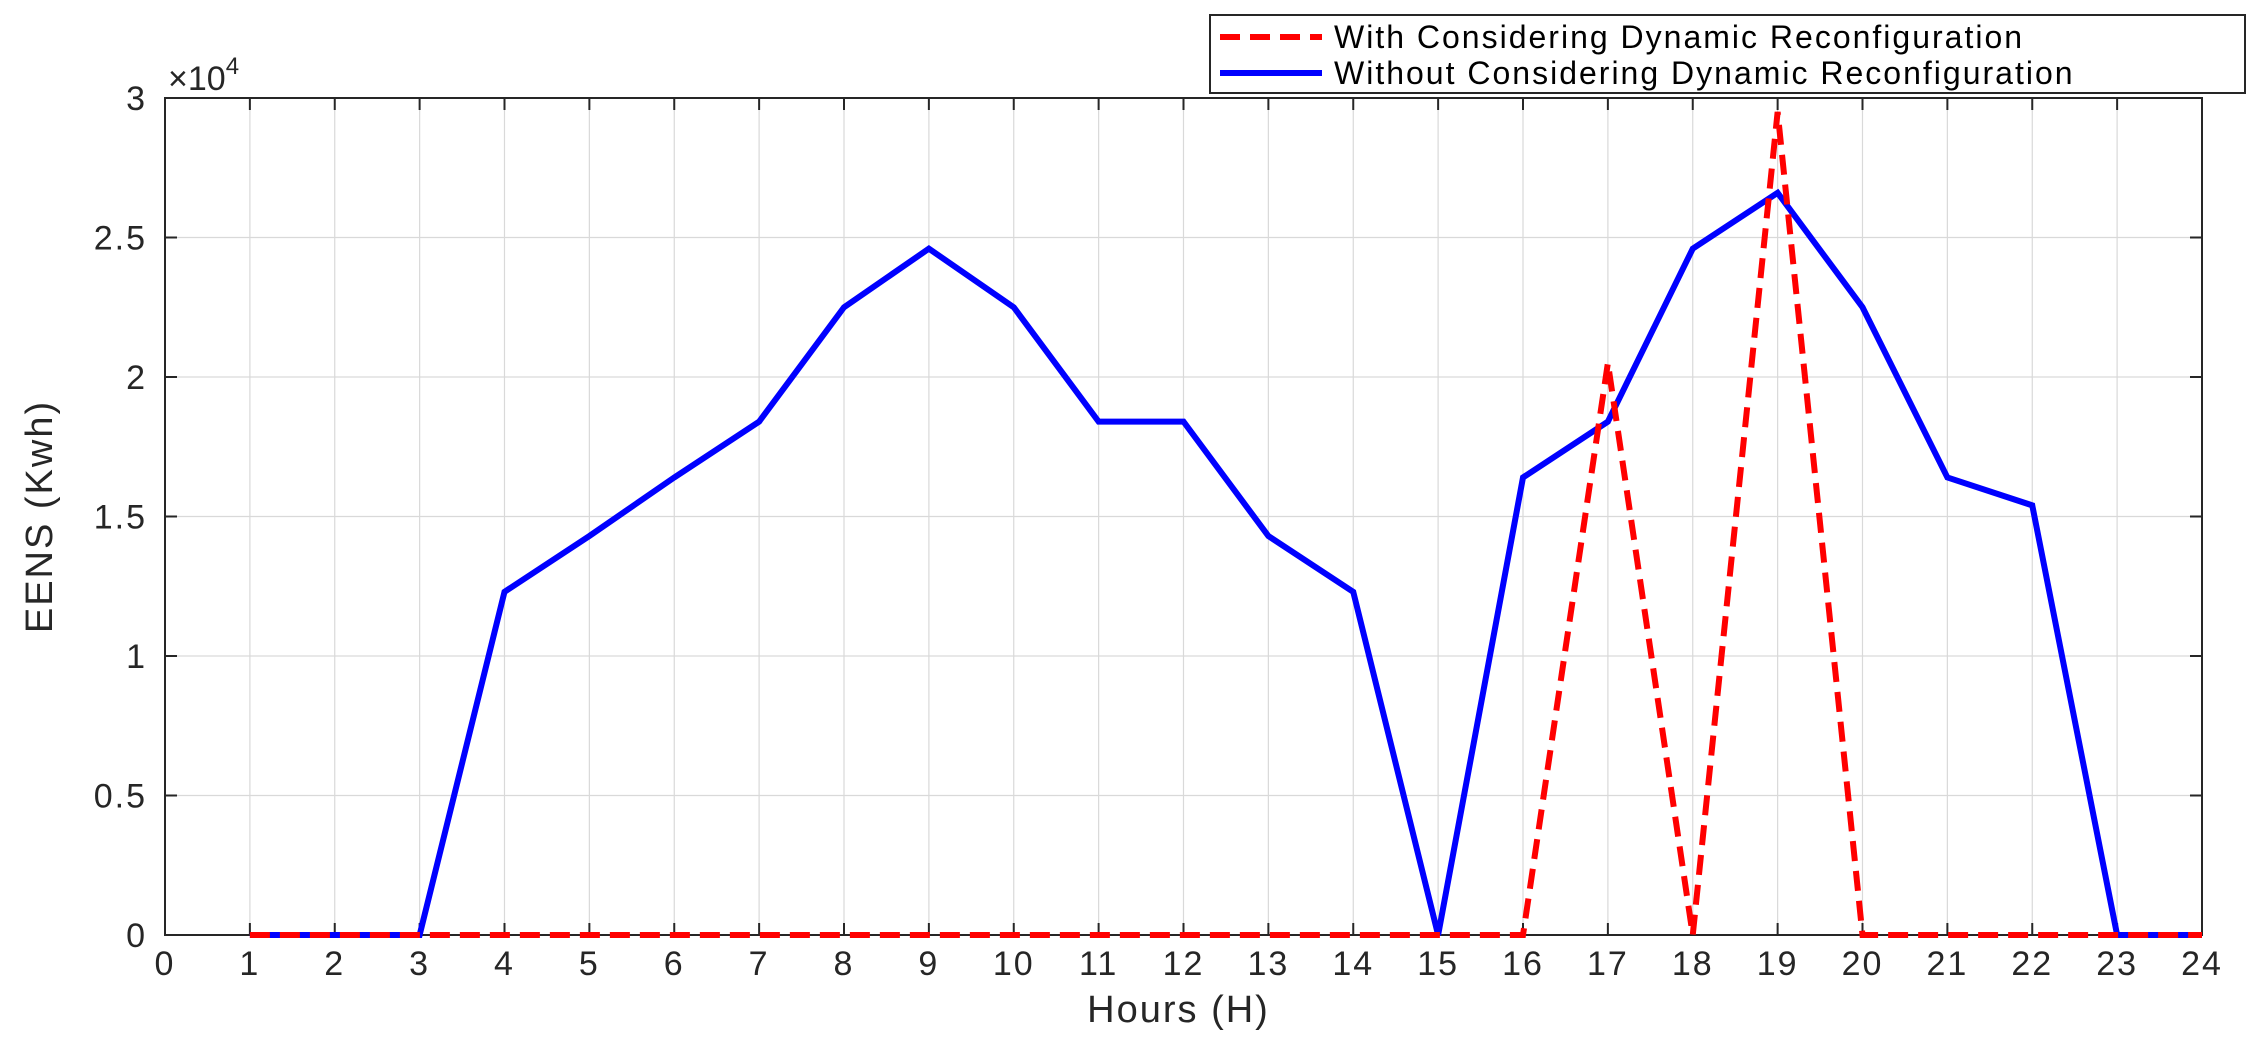 The width and height of the screenshot is (2258, 1037). Describe the element at coordinates (1947, 964) in the screenshot. I see `x-tick-label: 21` at that location.